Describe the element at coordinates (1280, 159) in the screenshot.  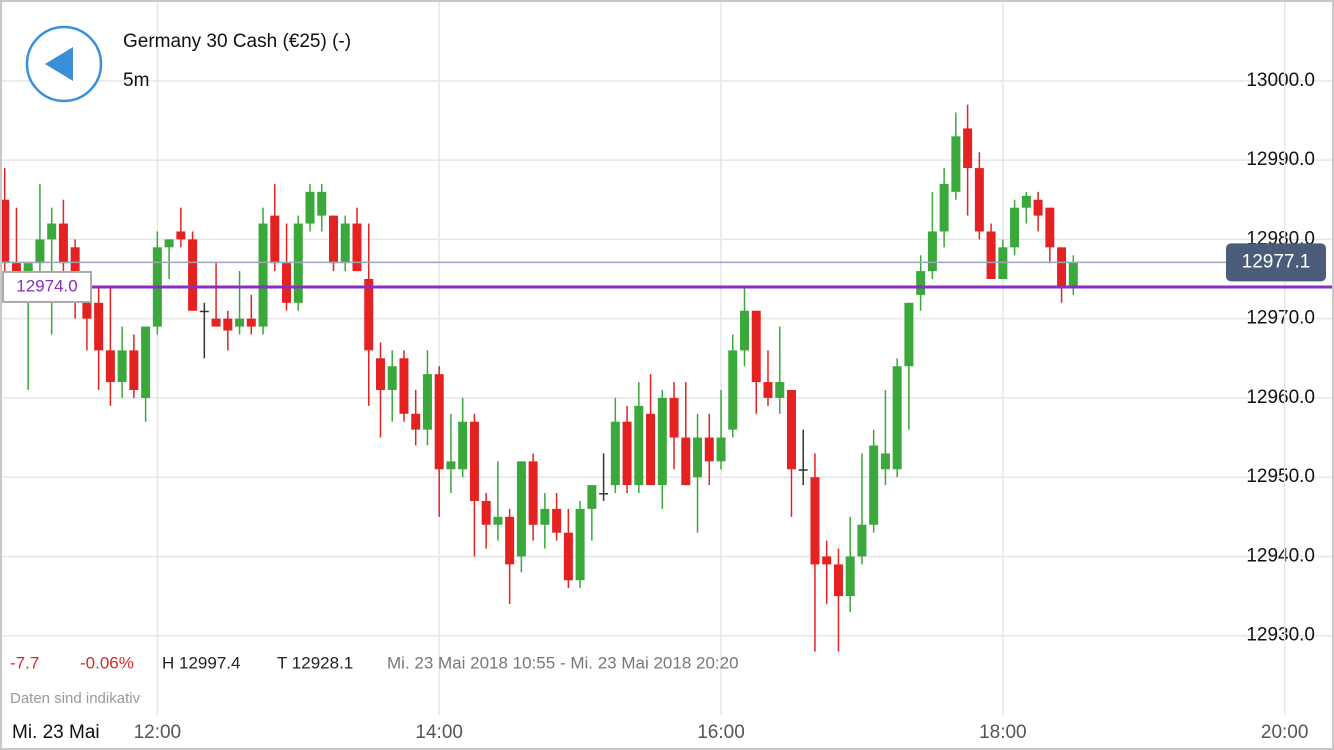
I see `y-tick-label: 12990.0` at that location.